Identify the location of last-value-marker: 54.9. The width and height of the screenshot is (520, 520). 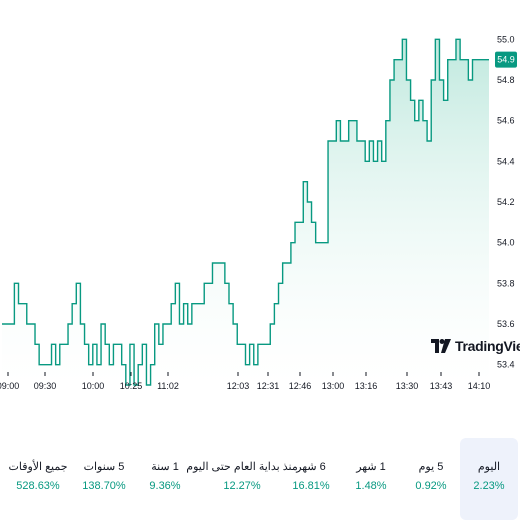
(506, 59).